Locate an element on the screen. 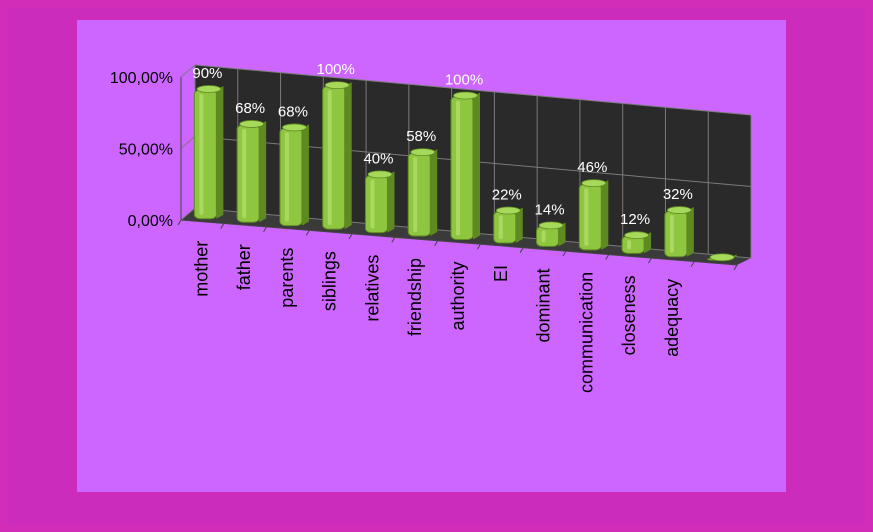  y-tick-label: 100,00% is located at coordinates (141, 78).